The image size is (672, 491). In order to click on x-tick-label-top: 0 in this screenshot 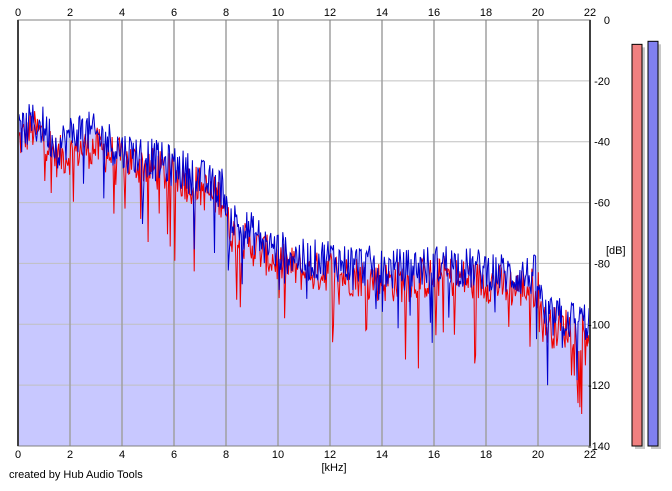, I will do `click(18, 13)`.